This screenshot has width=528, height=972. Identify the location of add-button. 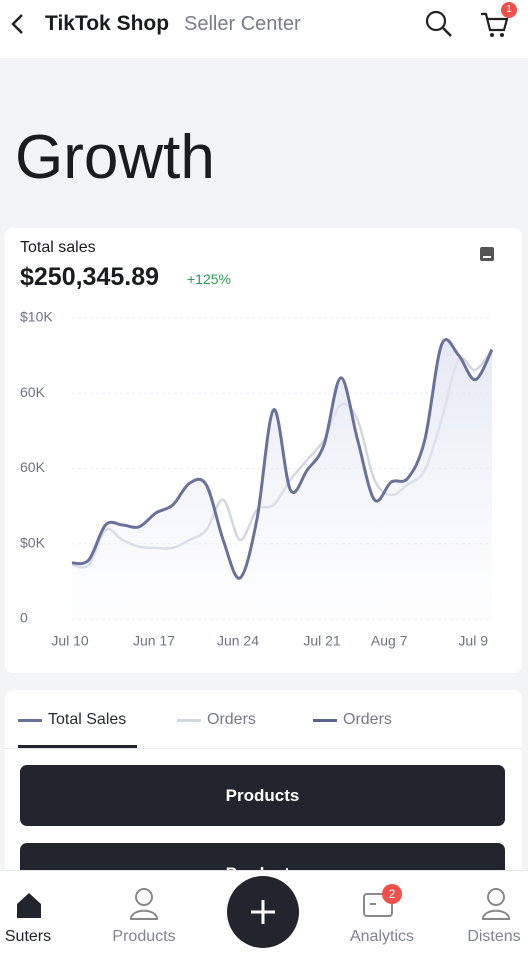
(263, 912).